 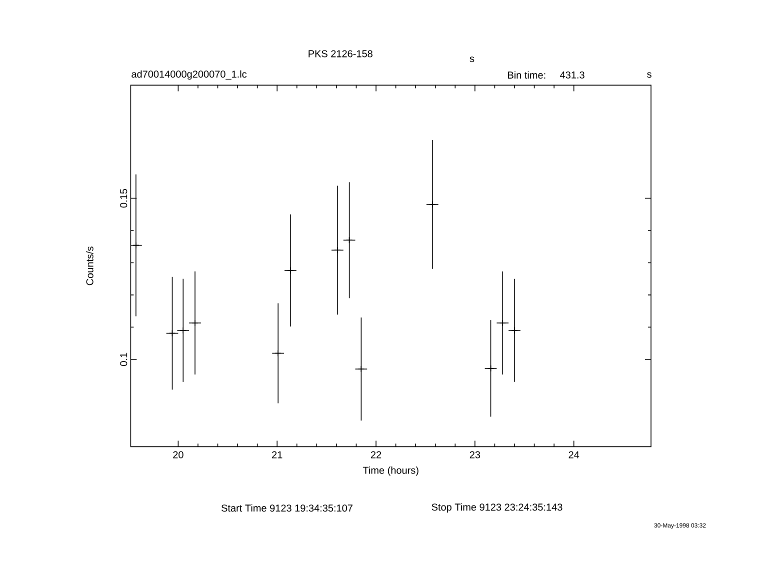 What do you see at coordinates (475, 454) in the screenshot?
I see `x-tick-label: 23` at bounding box center [475, 454].